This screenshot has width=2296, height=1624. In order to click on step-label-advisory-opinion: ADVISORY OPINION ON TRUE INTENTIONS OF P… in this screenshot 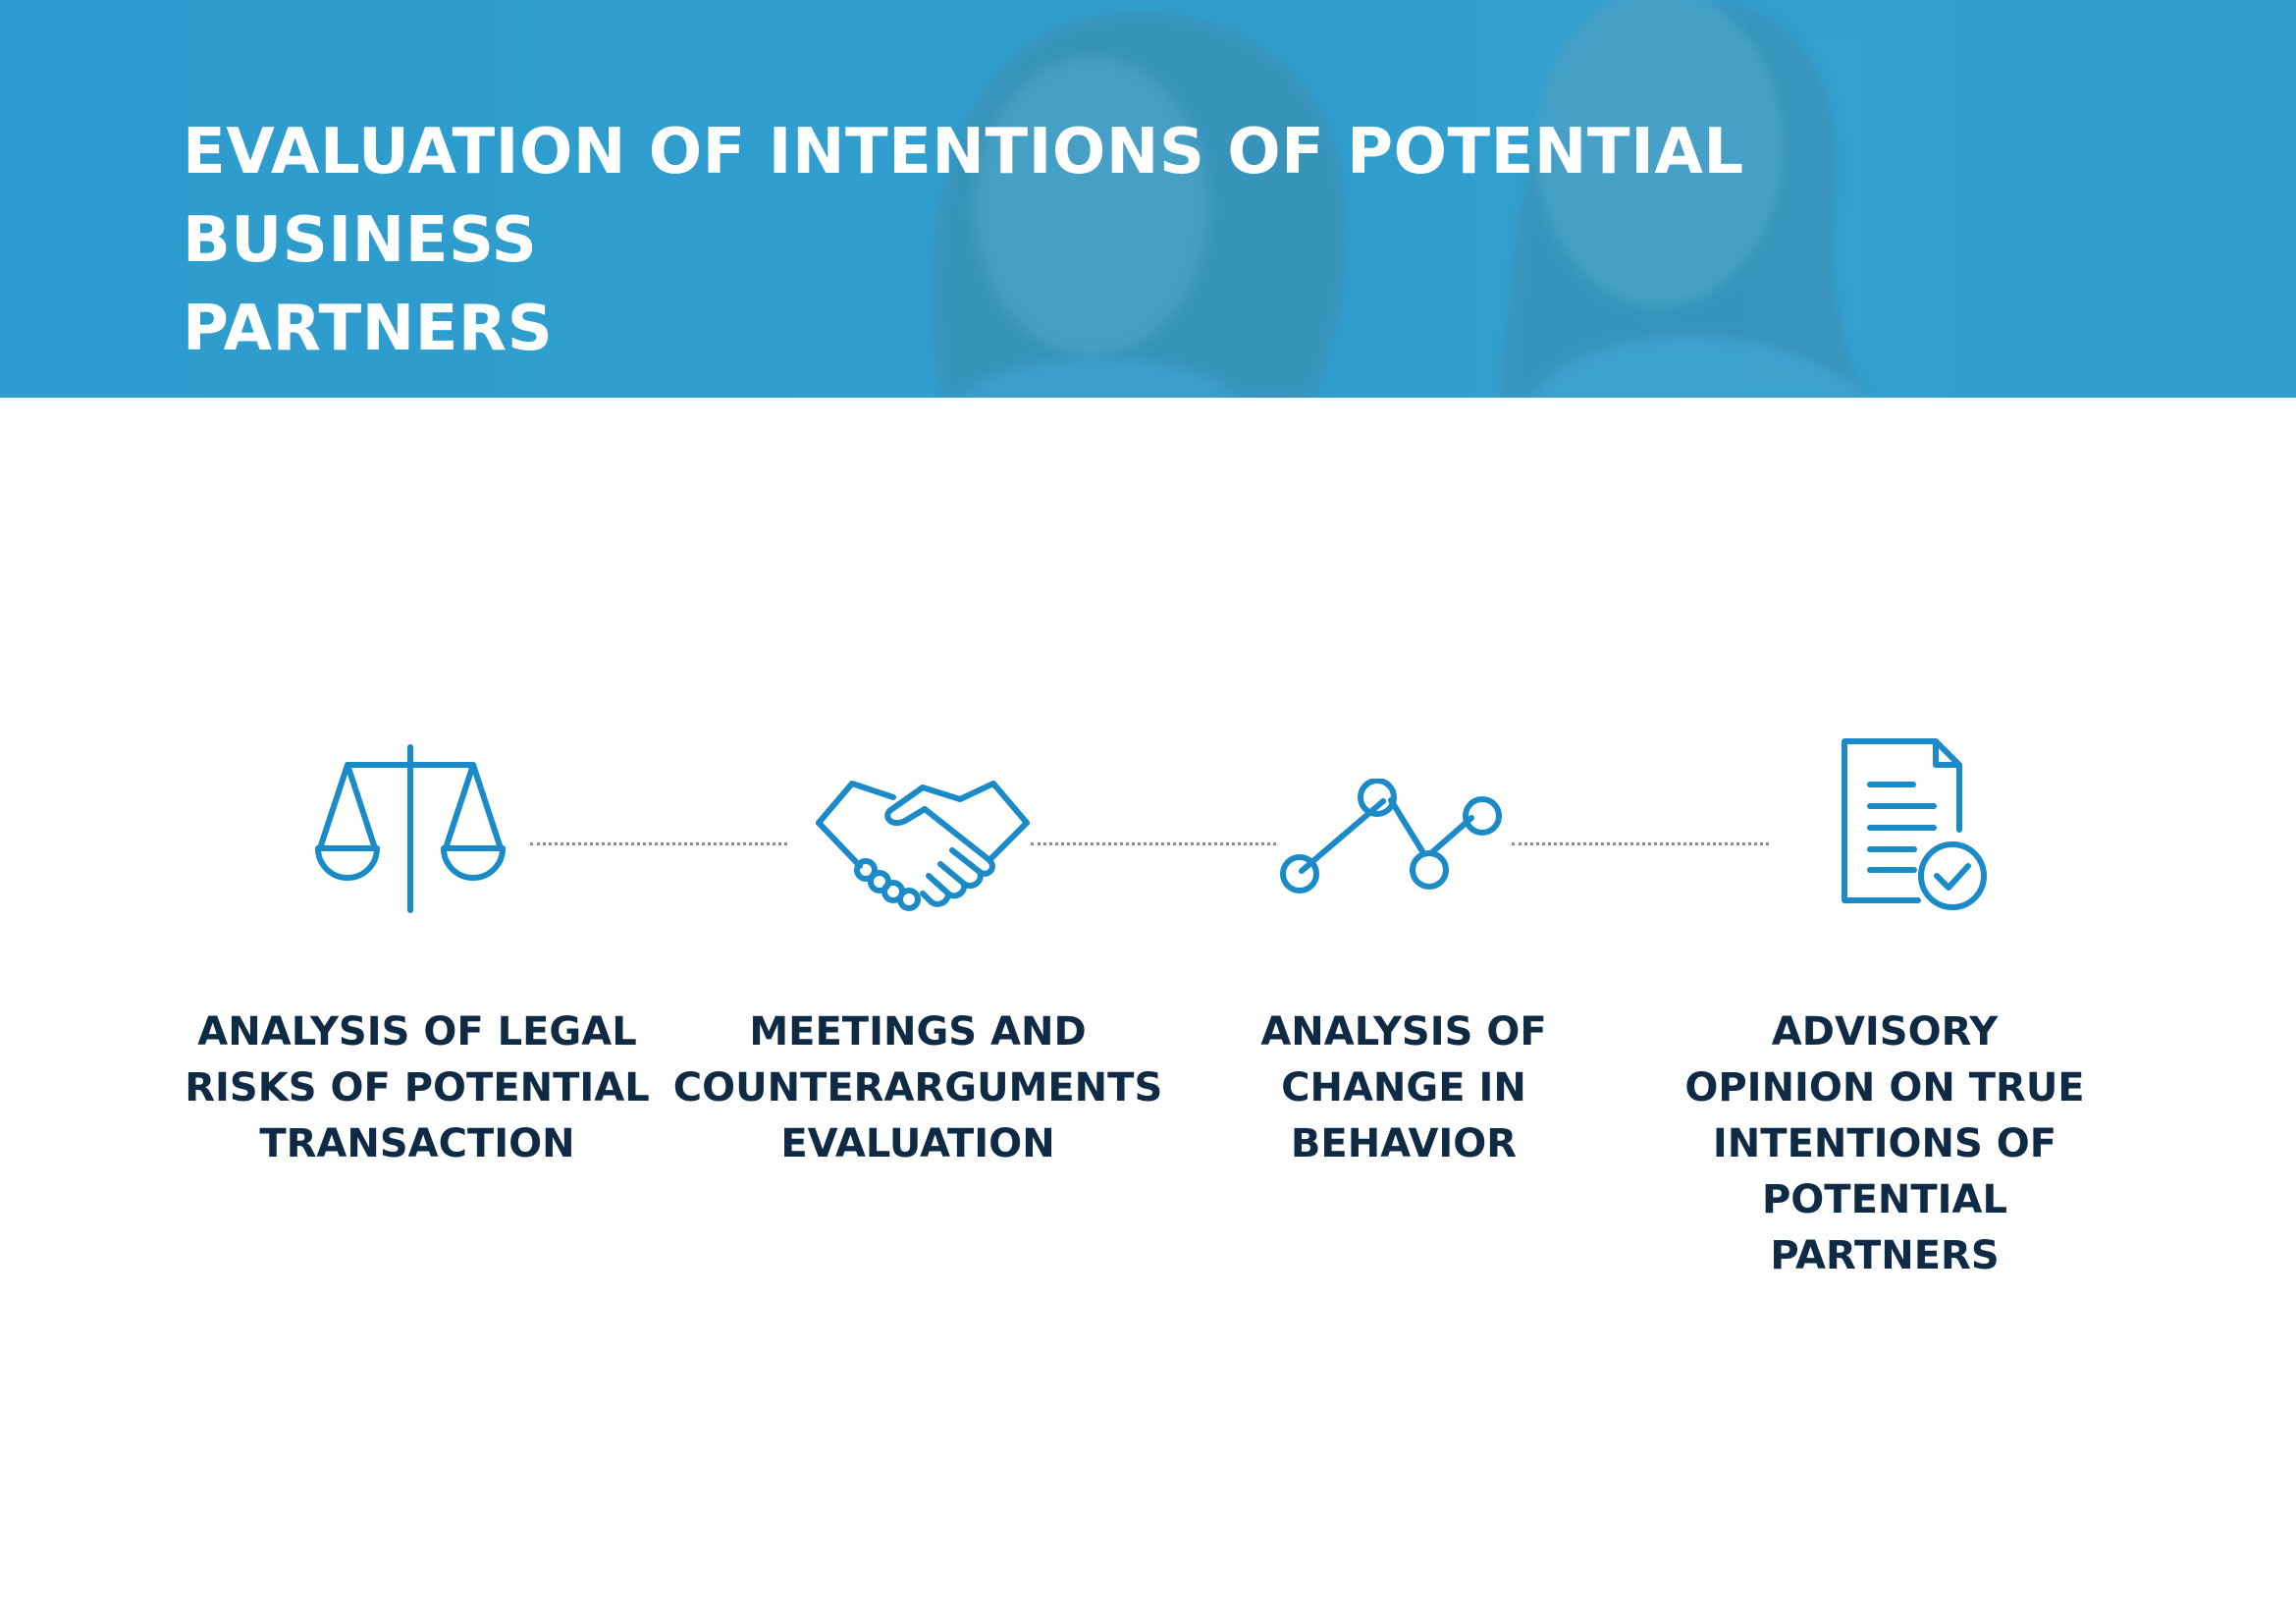, I will do `click(1884, 1143)`.